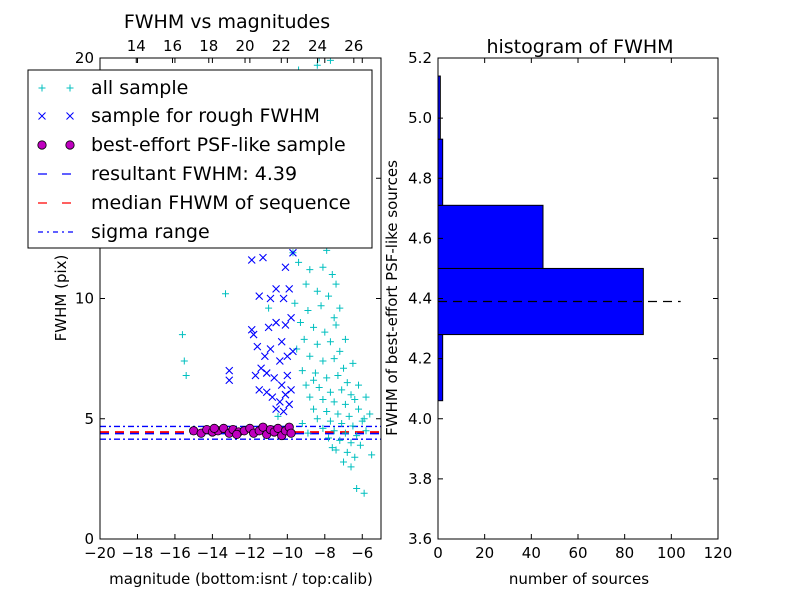 Image resolution: width=800 pixels, height=600 pixels. What do you see at coordinates (244, 46) in the screenshot?
I see `top-x-tick-label: 20` at bounding box center [244, 46].